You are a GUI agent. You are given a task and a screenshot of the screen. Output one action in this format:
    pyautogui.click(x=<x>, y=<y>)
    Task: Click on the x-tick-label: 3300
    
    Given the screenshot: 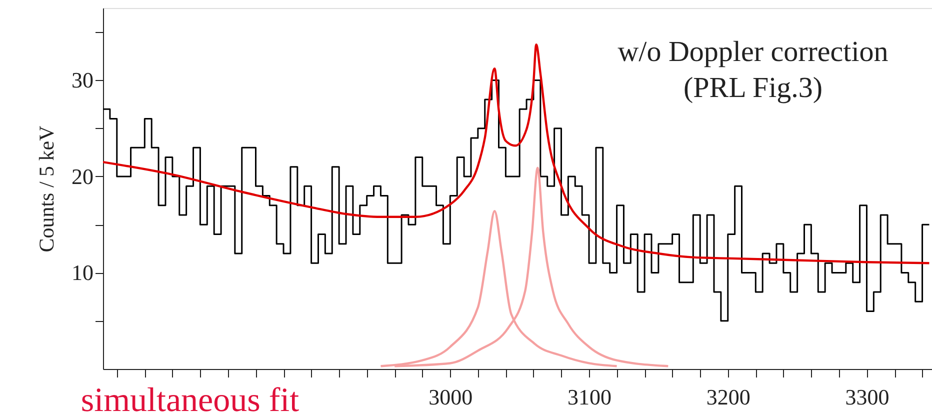 What is the action you would take?
    pyautogui.click(x=867, y=397)
    